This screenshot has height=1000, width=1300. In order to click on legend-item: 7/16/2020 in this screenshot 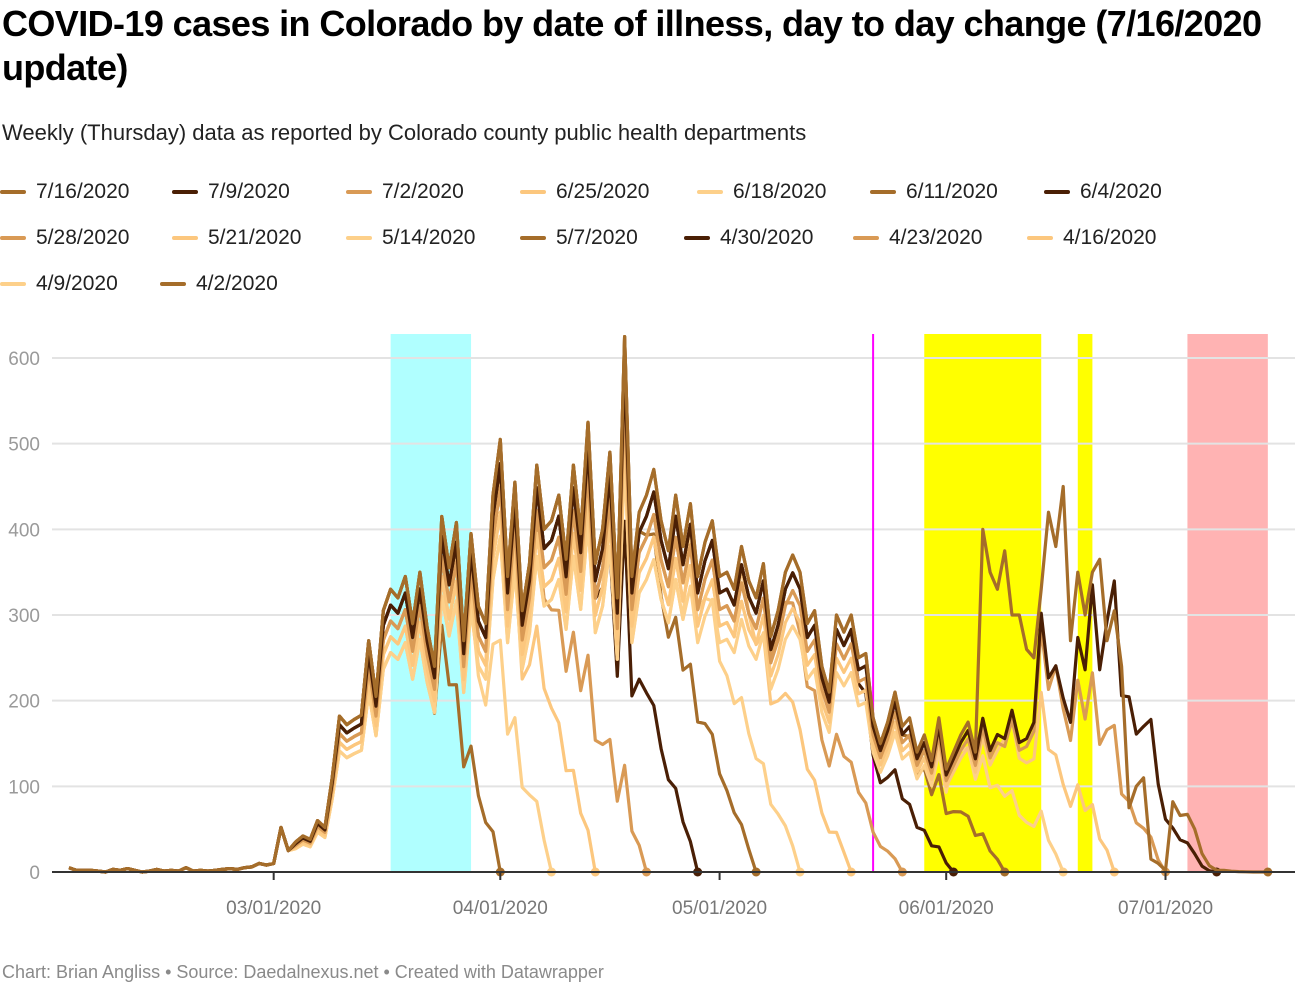, I will do `click(64, 192)`.